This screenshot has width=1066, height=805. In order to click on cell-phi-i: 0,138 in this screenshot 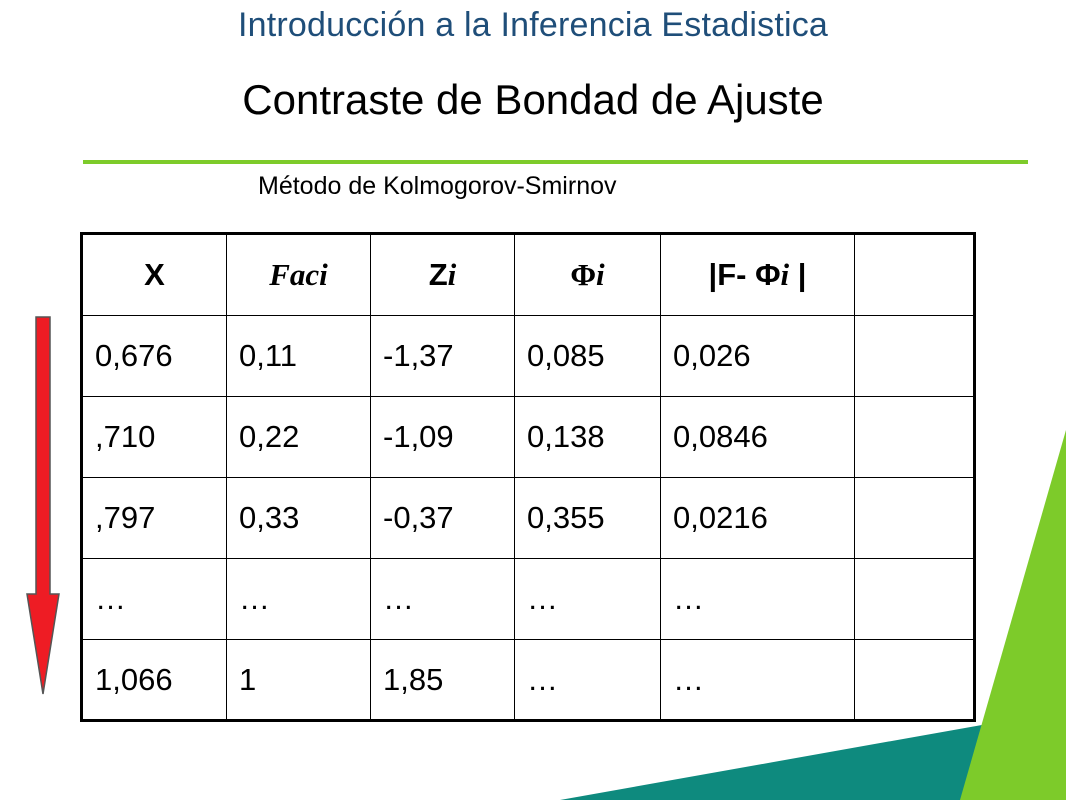, I will do `click(587, 437)`.